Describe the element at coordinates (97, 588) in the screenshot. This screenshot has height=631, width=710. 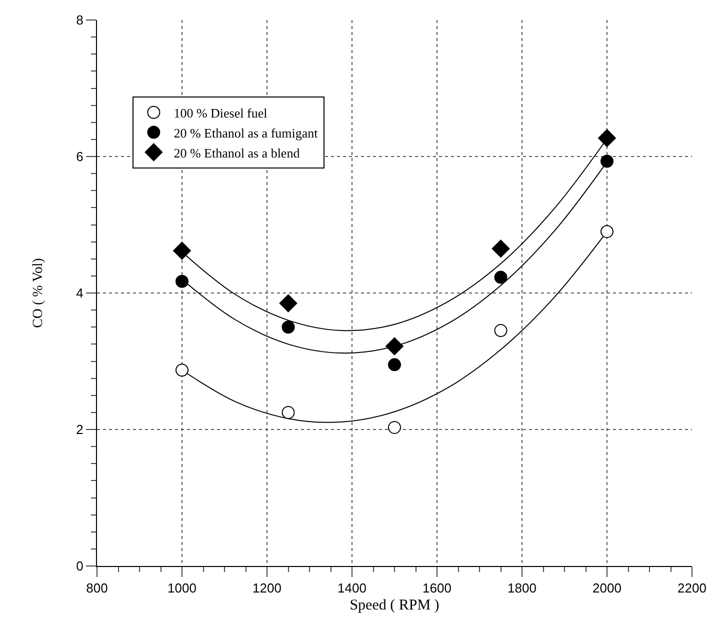
I see `x-tick-label: 800` at that location.